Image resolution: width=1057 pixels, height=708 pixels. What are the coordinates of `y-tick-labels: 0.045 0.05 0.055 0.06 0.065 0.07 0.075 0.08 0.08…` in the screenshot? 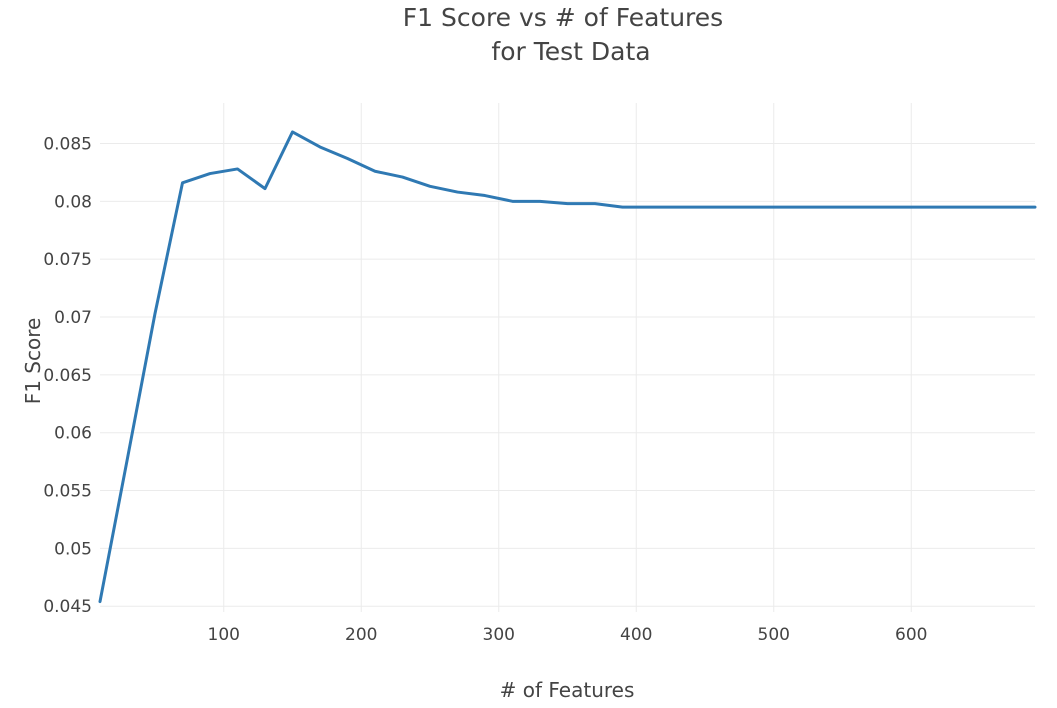 It's located at (67, 375).